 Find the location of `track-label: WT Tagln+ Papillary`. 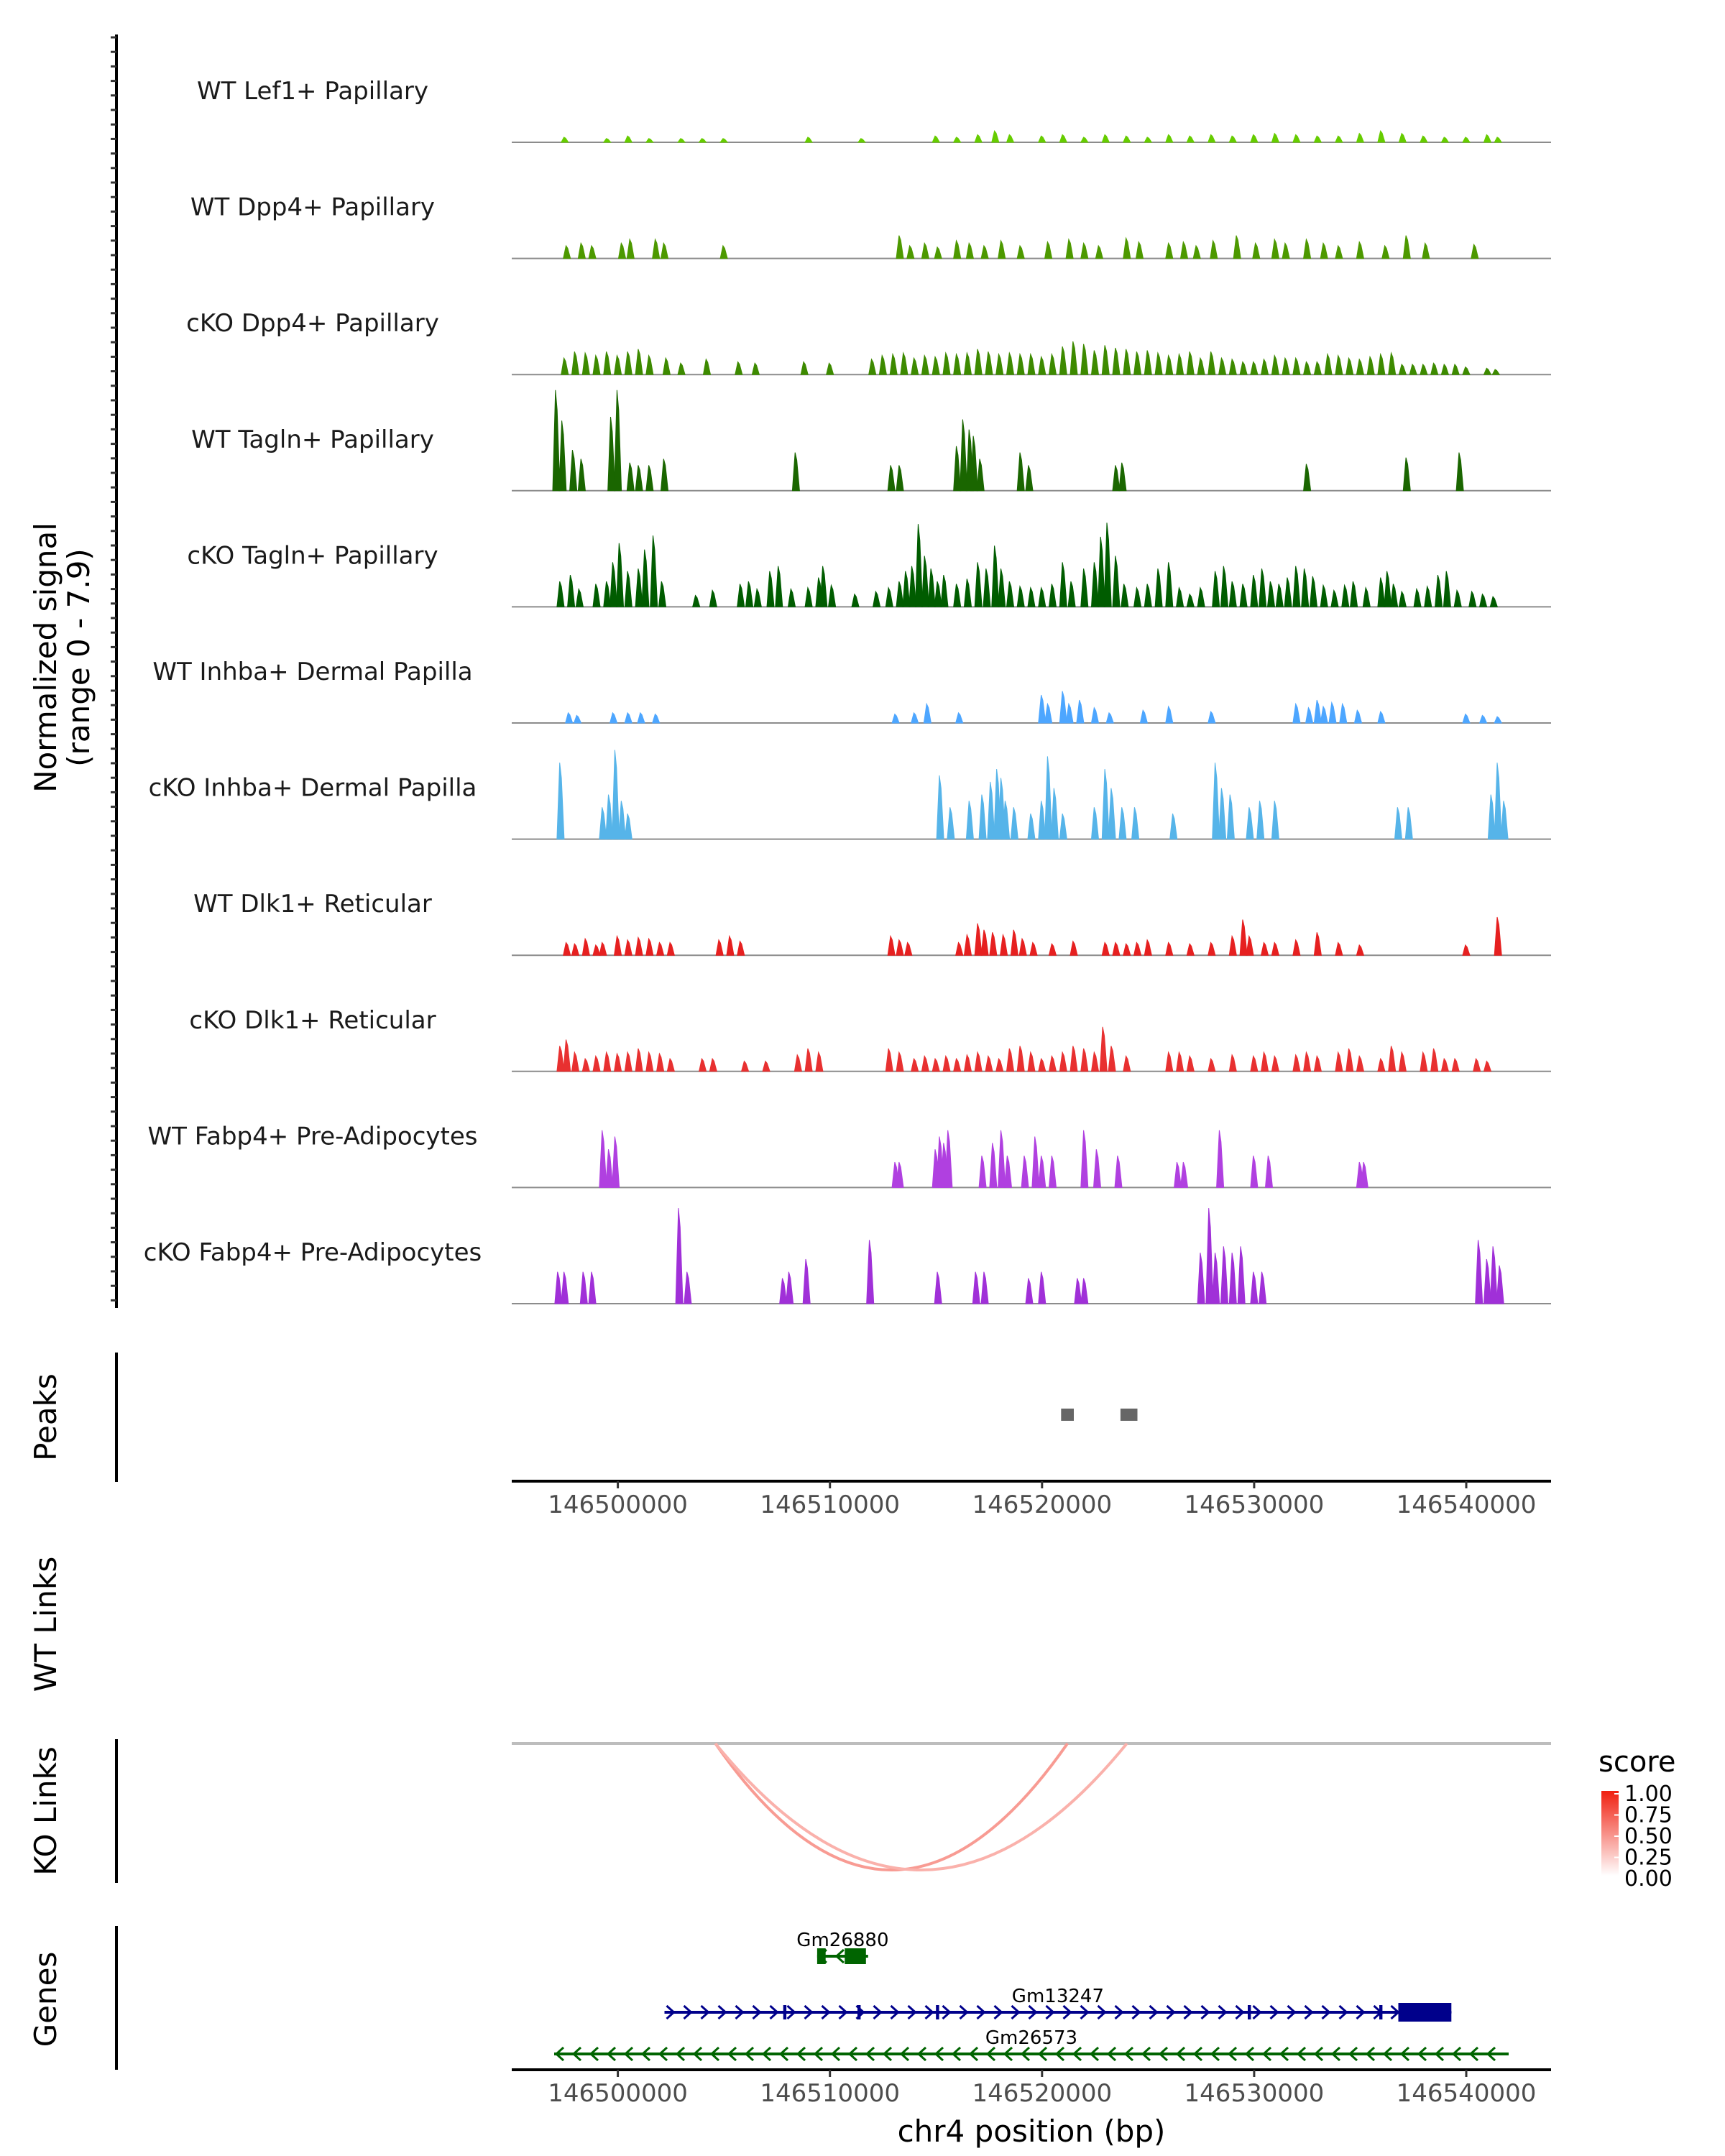

track-label: WT Tagln+ Papillary is located at coordinates (312, 439).